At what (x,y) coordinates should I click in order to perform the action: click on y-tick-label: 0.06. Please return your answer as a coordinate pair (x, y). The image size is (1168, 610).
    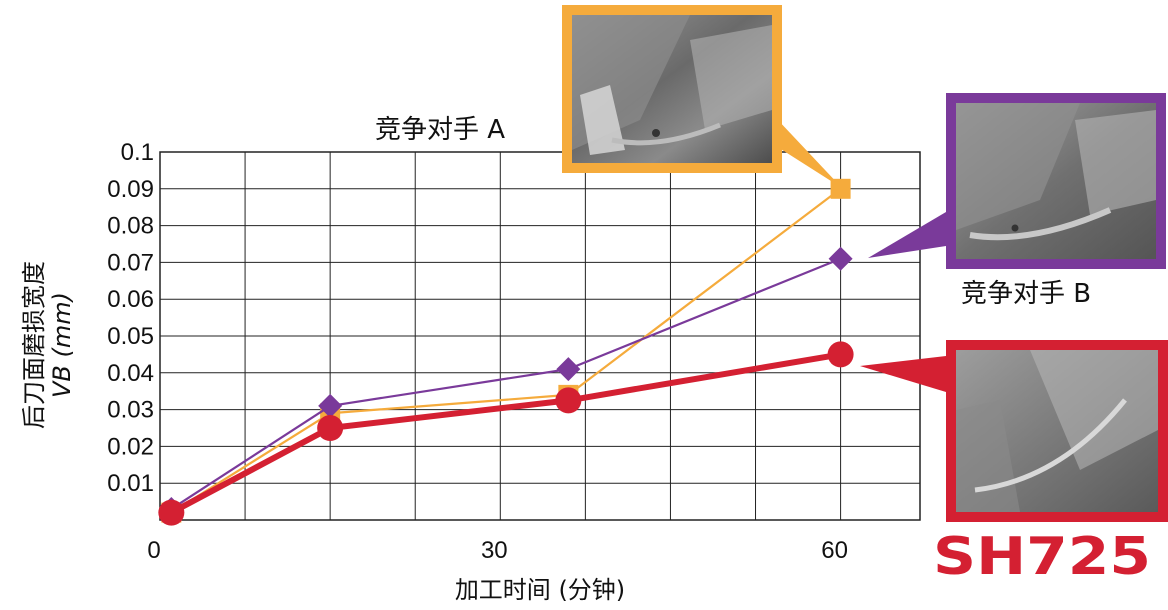
    Looking at the image, I should click on (130, 299).